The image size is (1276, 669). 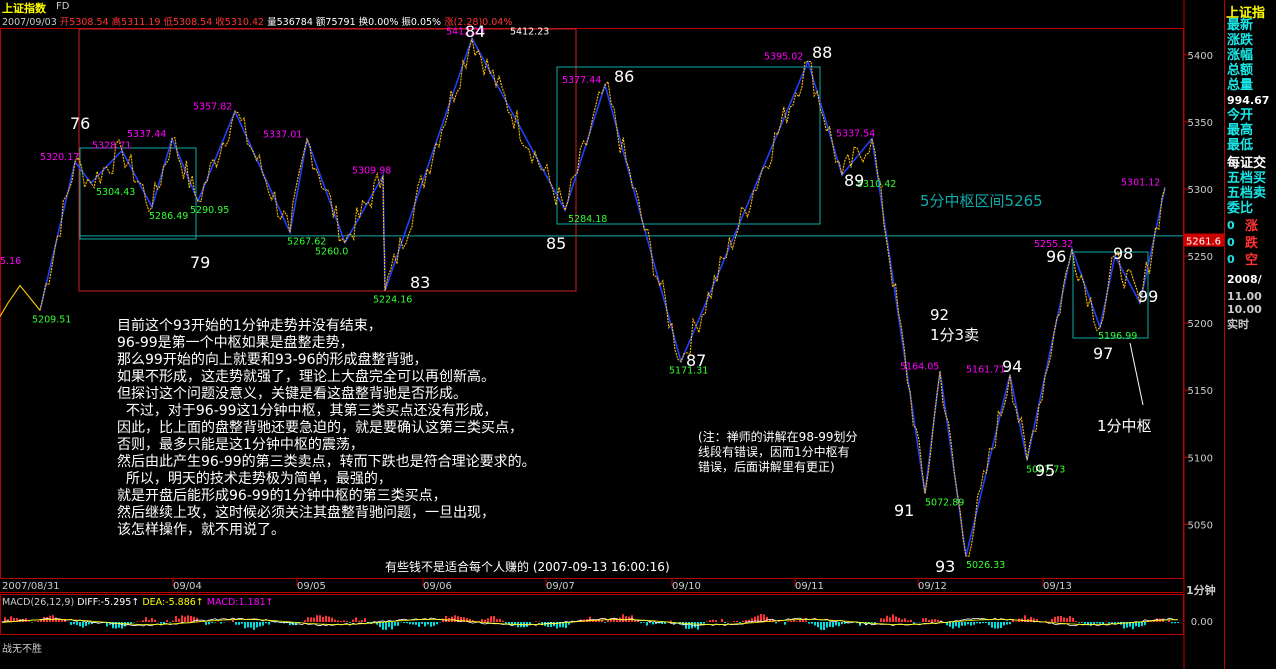 What do you see at coordinates (392, 300) in the screenshot?
I see `pivot-tag-12: 5224.16` at bounding box center [392, 300].